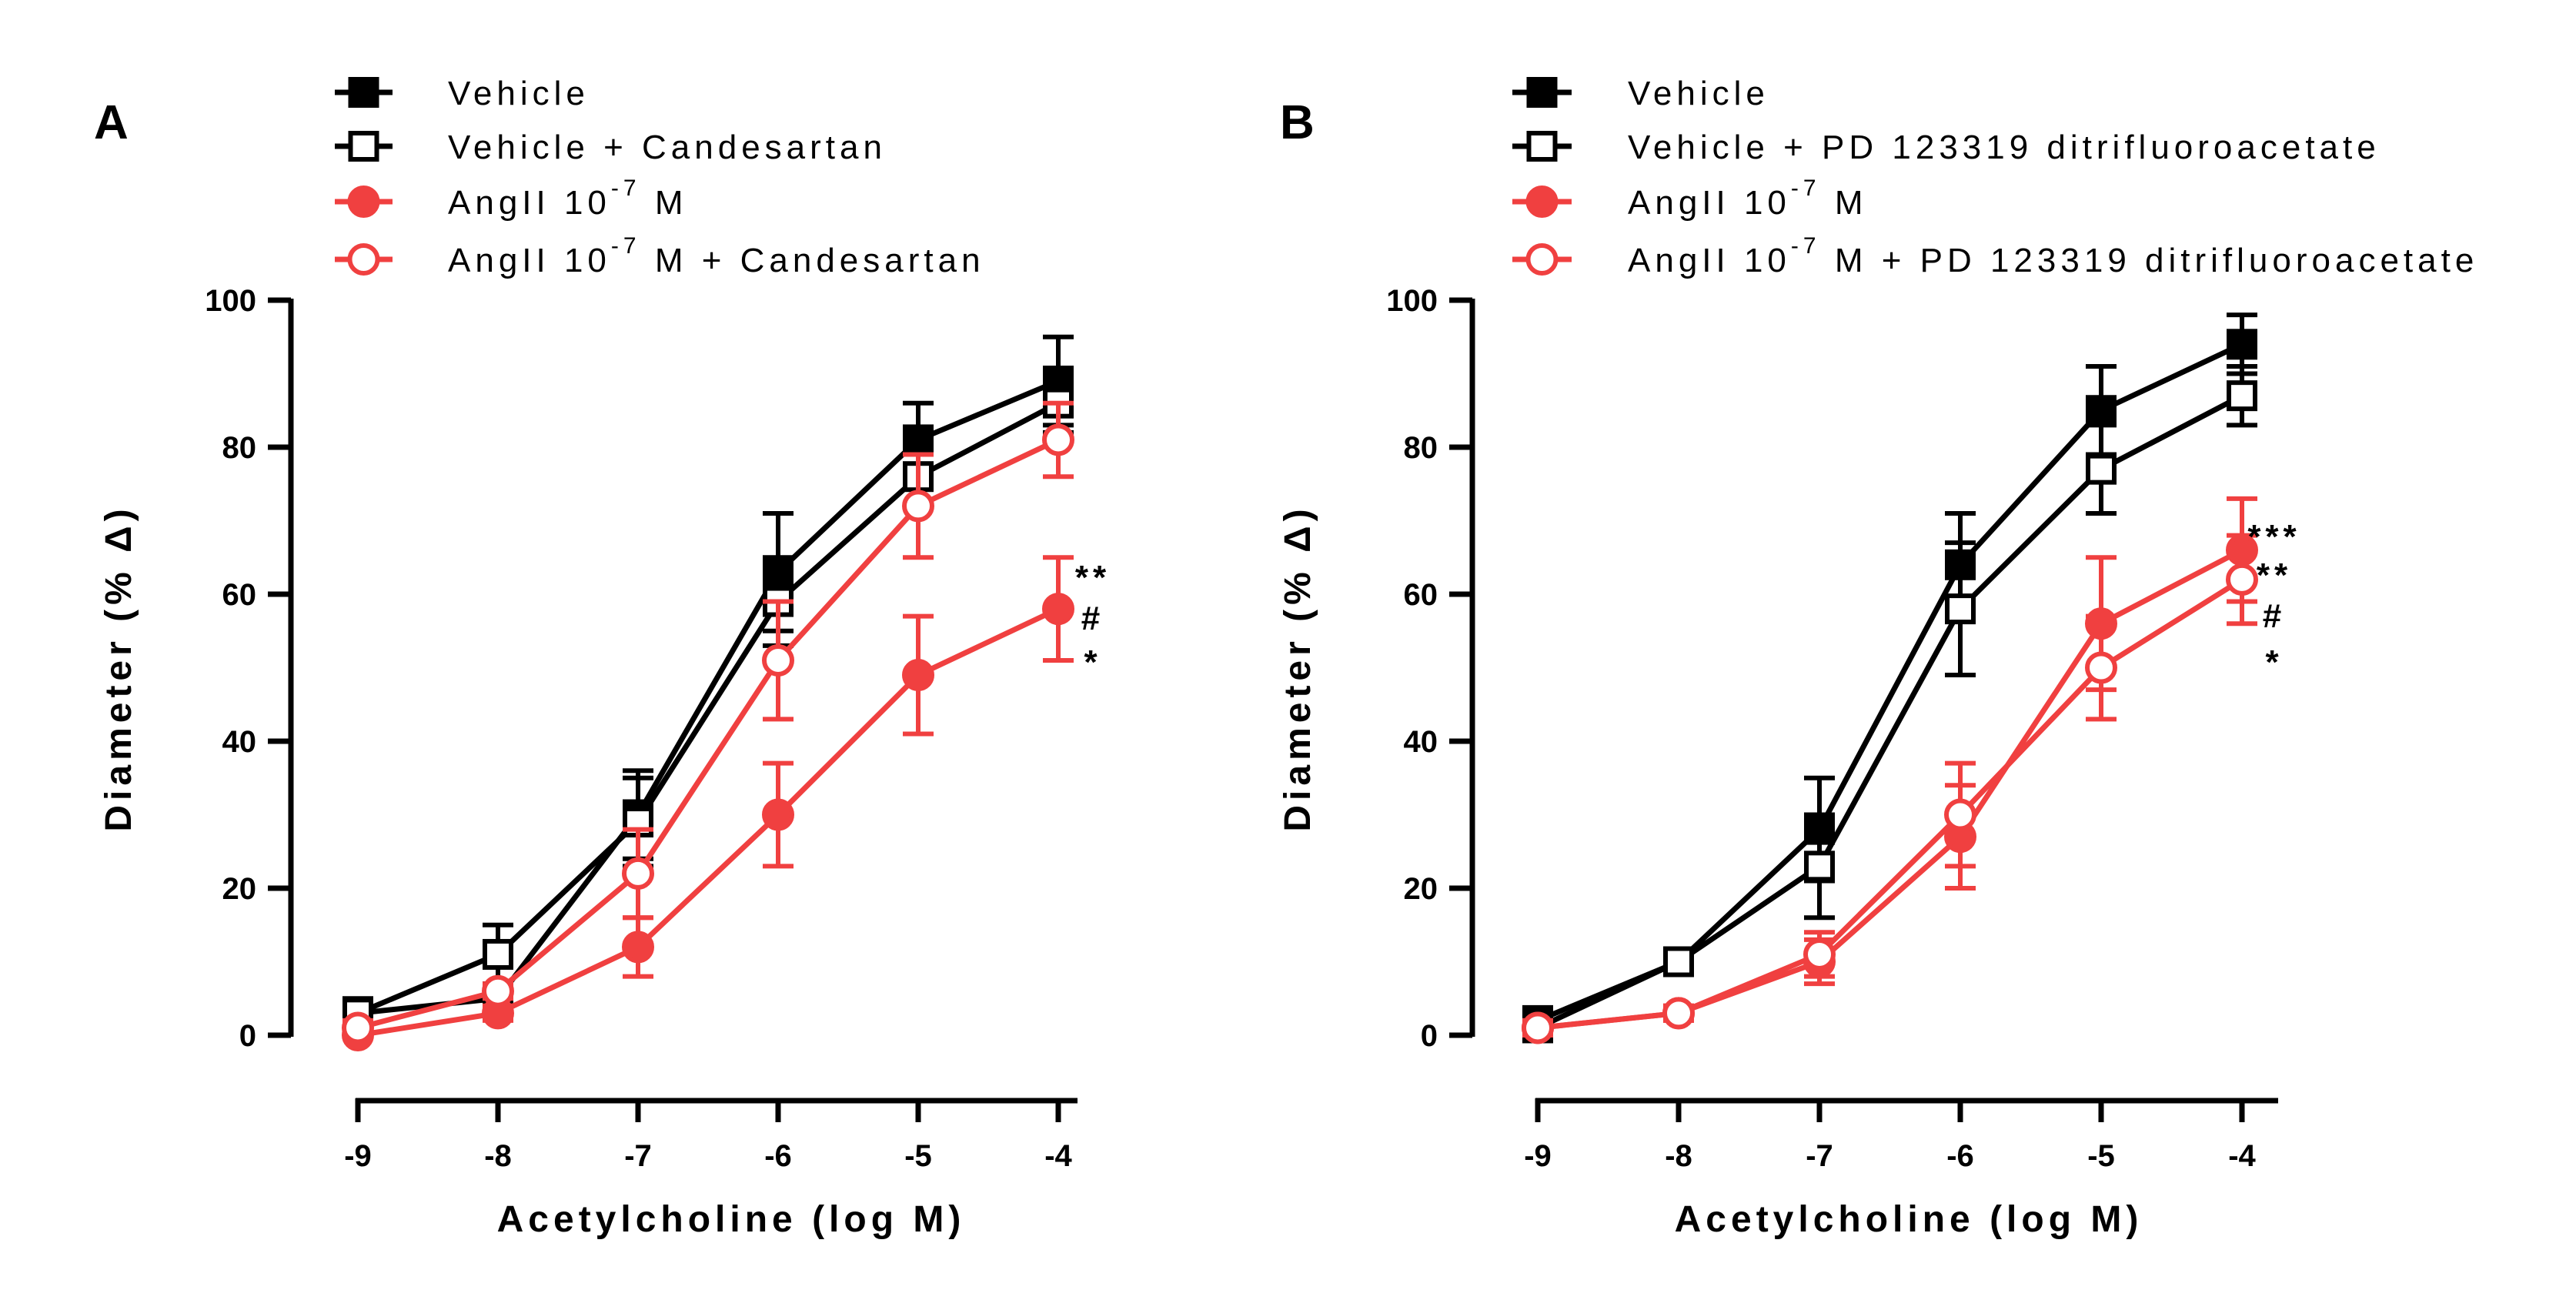 Image resolution: width=2576 pixels, height=1310 pixels. I want to click on legend-label-sup: -7, so click(626, 246).